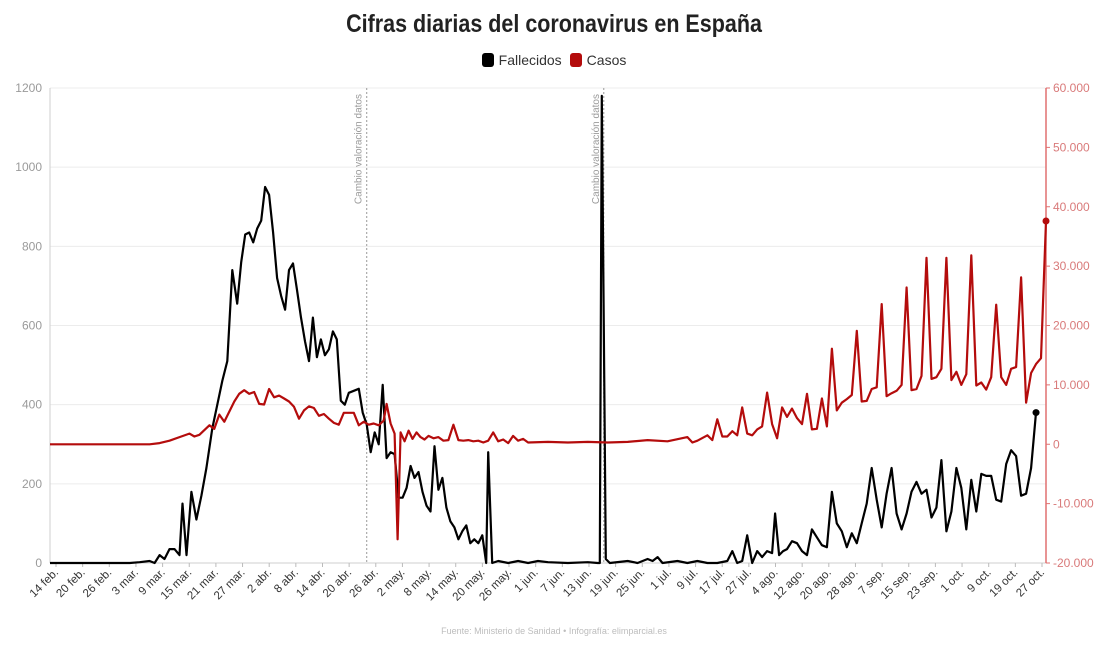  I want to click on x-tick-label: 14 abr., so click(310, 583).